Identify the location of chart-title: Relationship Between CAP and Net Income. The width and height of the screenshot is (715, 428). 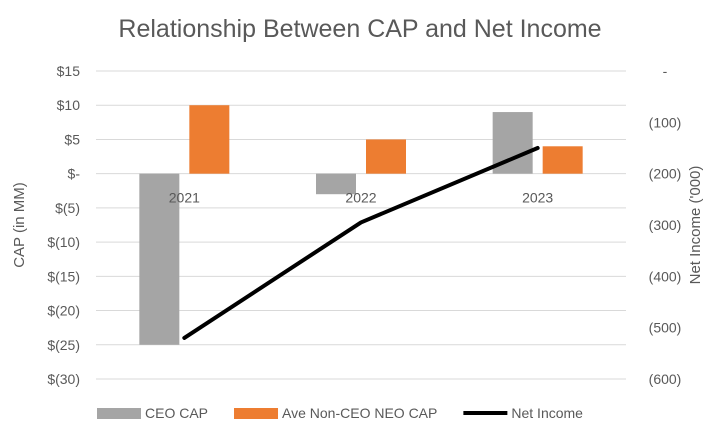
(359, 29).